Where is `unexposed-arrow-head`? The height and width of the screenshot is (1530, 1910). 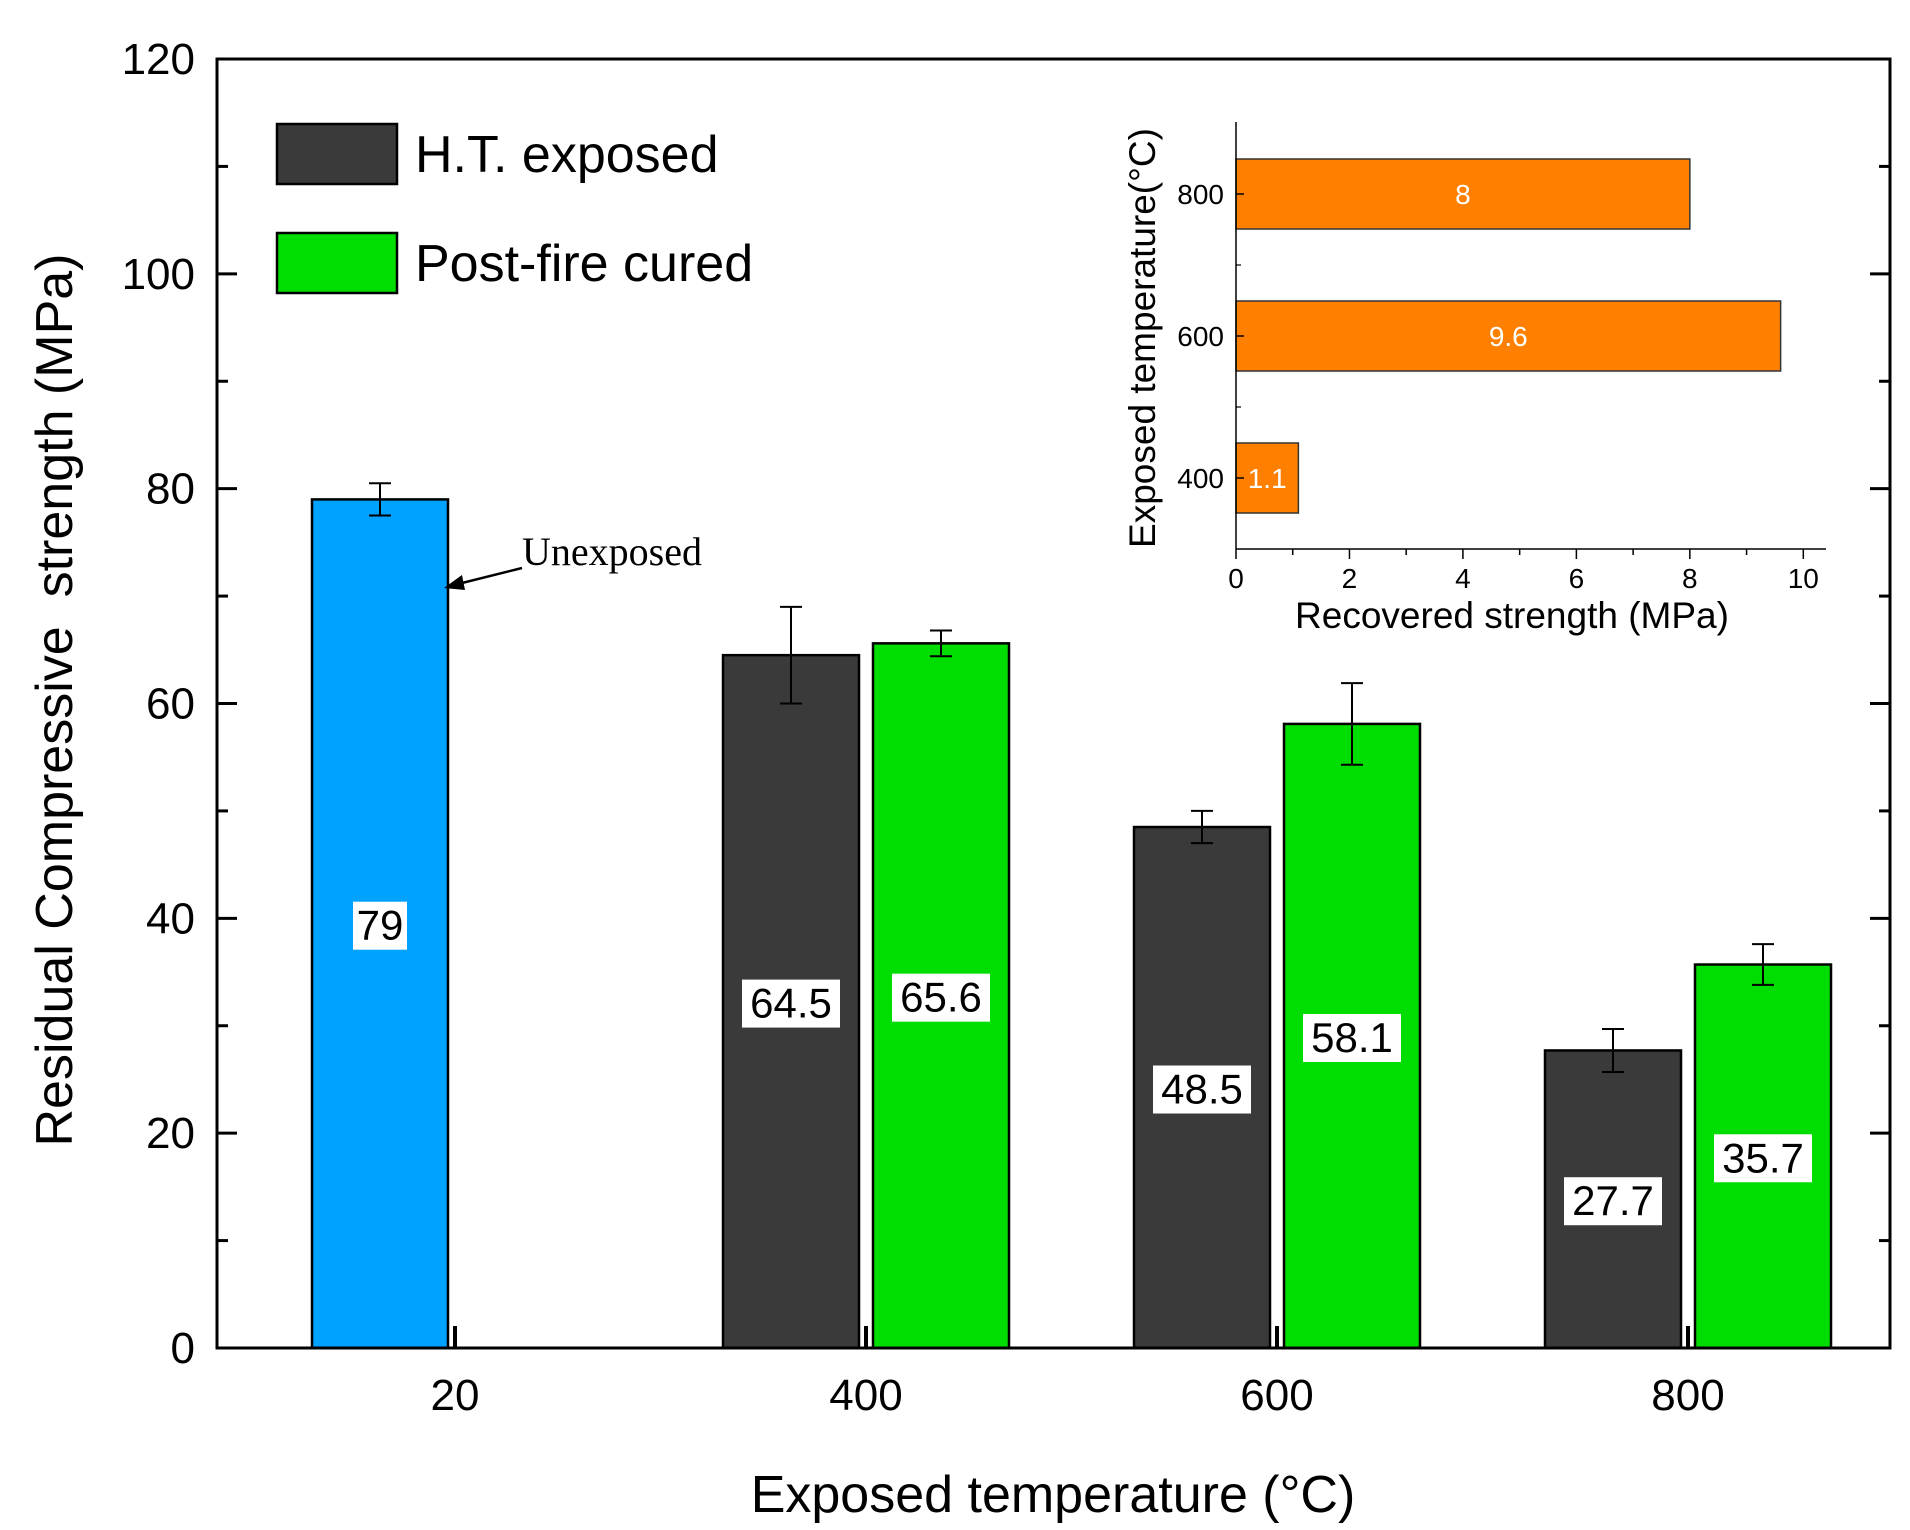 unexposed-arrow-head is located at coordinates (454, 582).